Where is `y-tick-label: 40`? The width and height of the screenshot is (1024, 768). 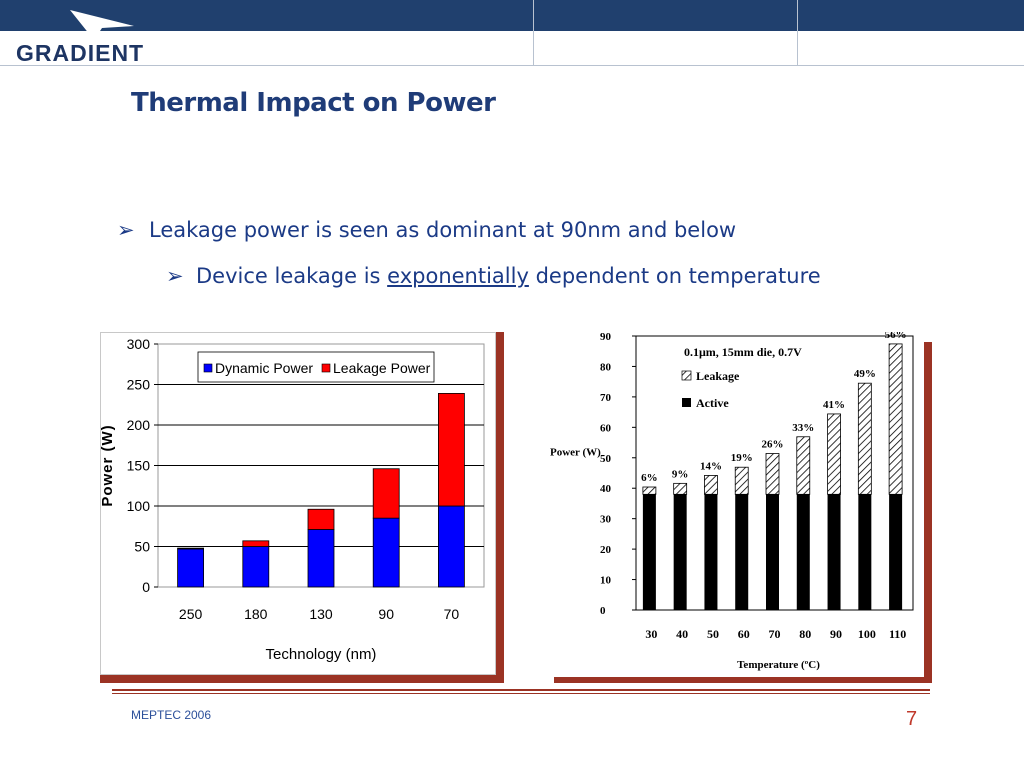
y-tick-label: 40 is located at coordinates (606, 489).